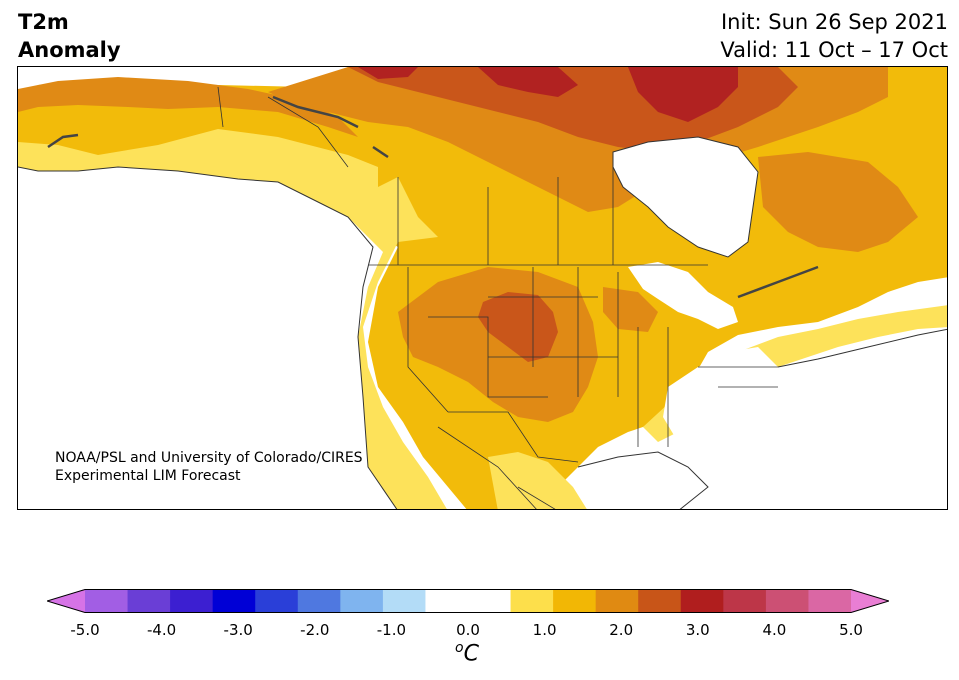  Describe the element at coordinates (544, 630) in the screenshot. I see `colorbar-tick-label: 1.0` at that location.